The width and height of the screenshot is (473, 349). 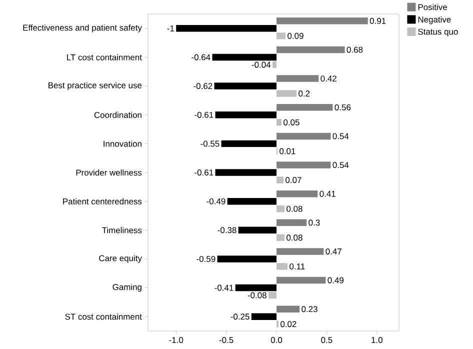 What do you see at coordinates (294, 180) in the screenshot?
I see `data-label: 0.07` at bounding box center [294, 180].